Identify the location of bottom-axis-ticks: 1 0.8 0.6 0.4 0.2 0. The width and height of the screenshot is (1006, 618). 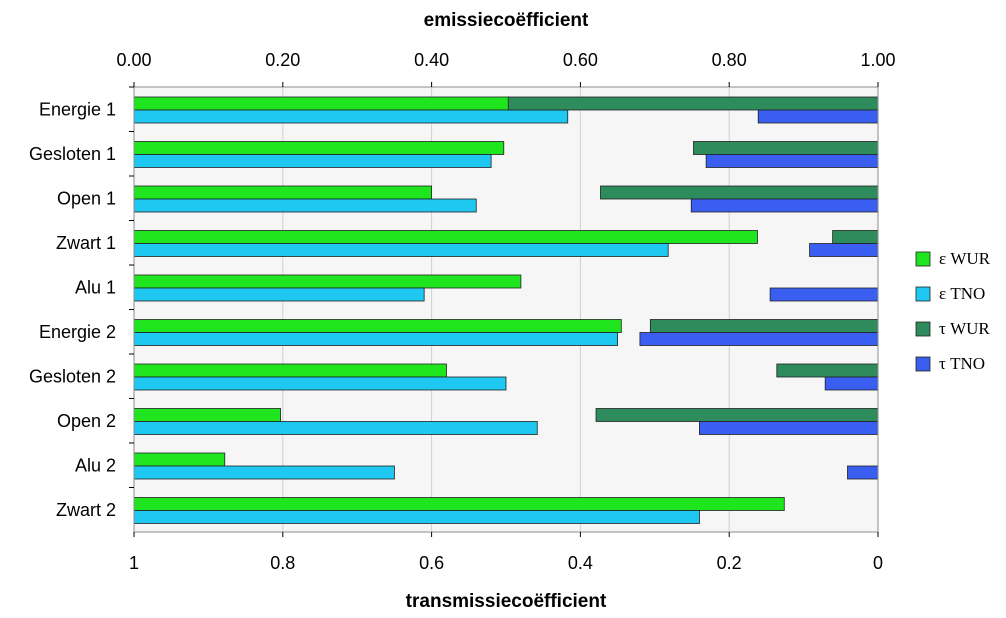
(506, 552).